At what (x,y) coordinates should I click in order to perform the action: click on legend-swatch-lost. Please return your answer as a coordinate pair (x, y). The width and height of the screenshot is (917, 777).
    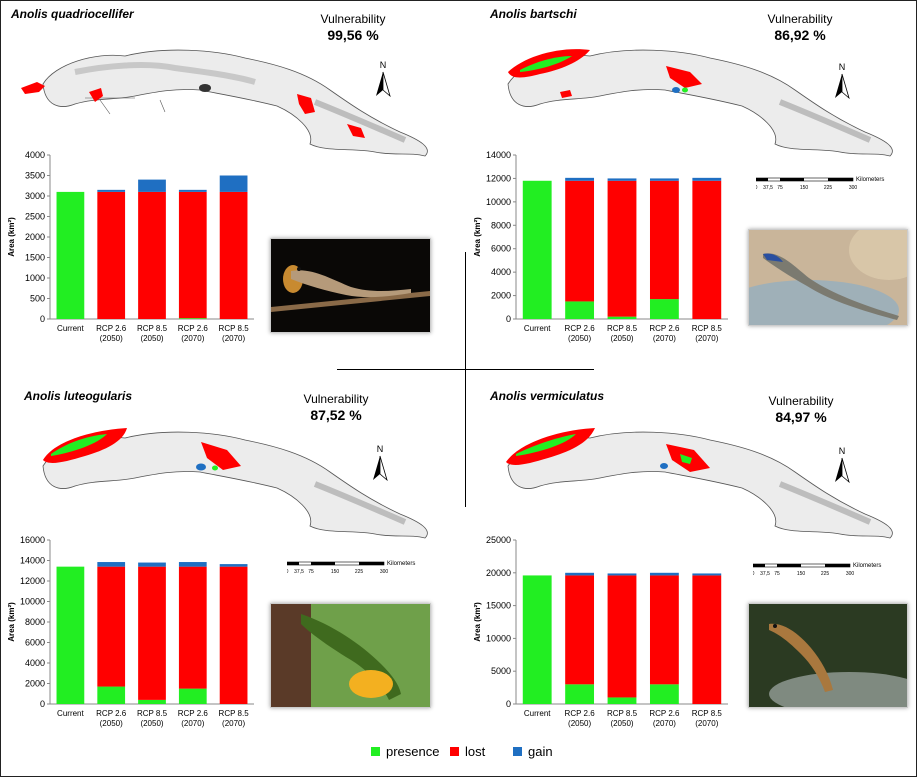
    Looking at the image, I should click on (454, 751).